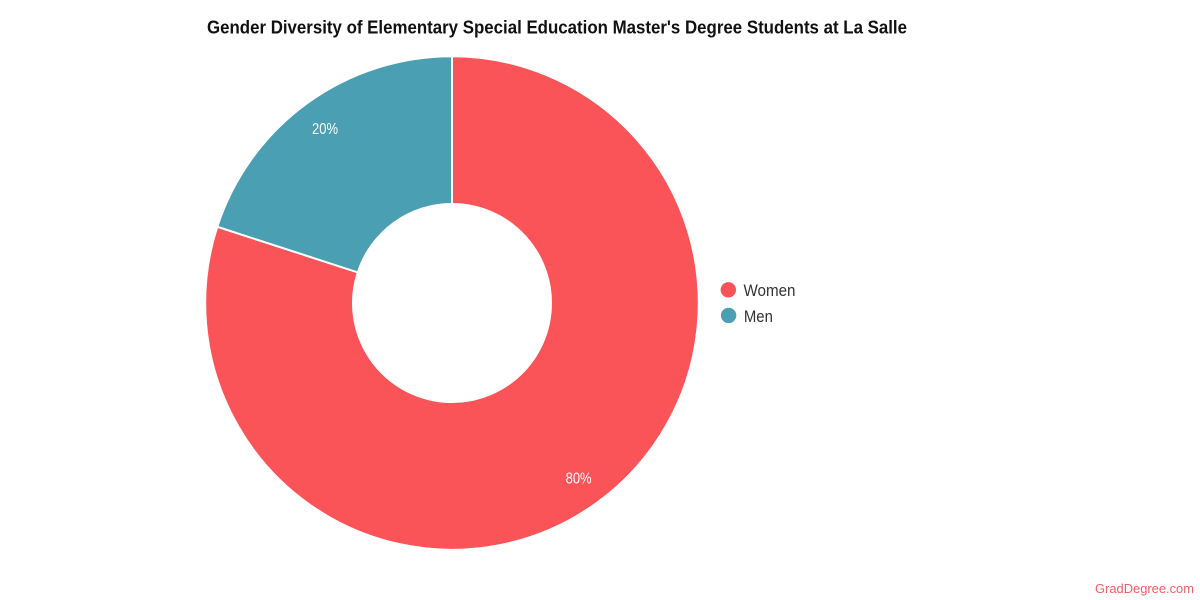  I want to click on svg-text: Men, so click(758, 317).